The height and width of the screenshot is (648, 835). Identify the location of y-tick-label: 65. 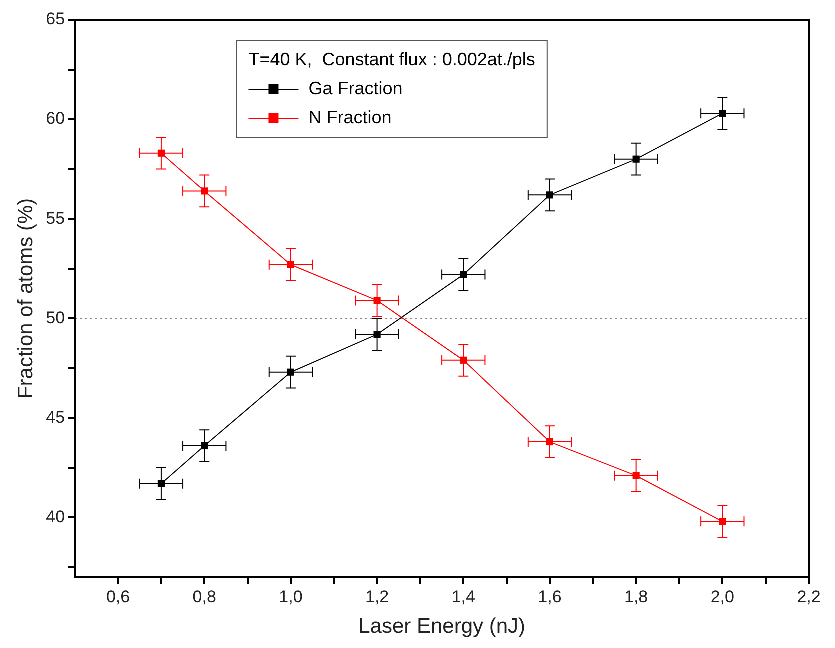
(56, 19).